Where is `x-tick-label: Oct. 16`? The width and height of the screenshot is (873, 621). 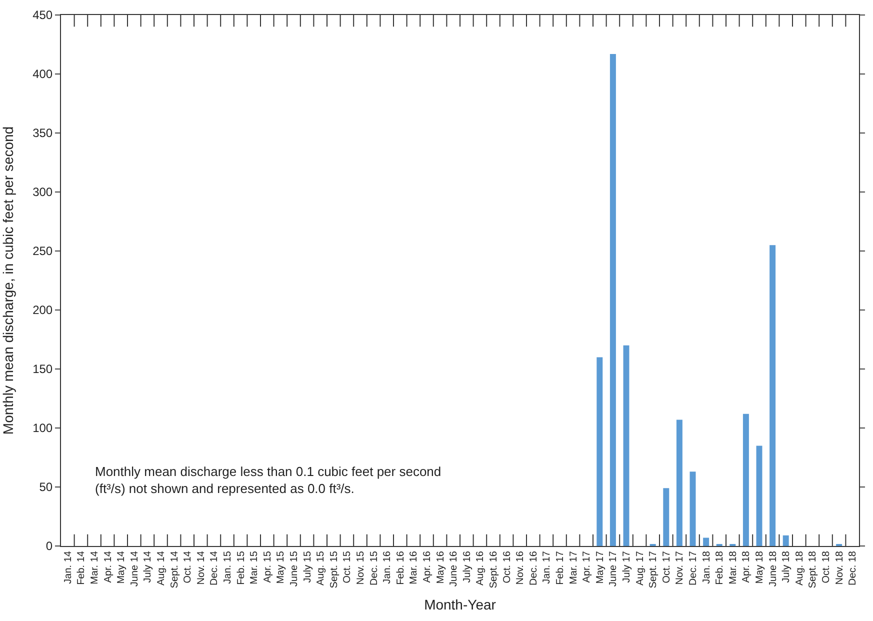 x-tick-label: Oct. 16 is located at coordinates (507, 567).